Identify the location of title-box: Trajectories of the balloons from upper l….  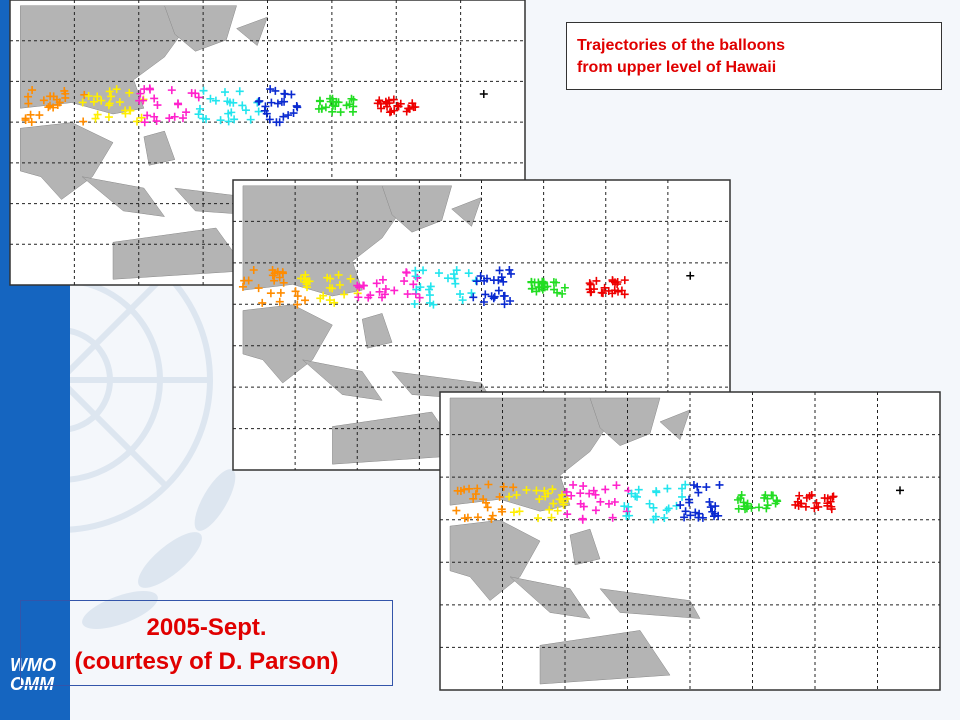
(754, 56).